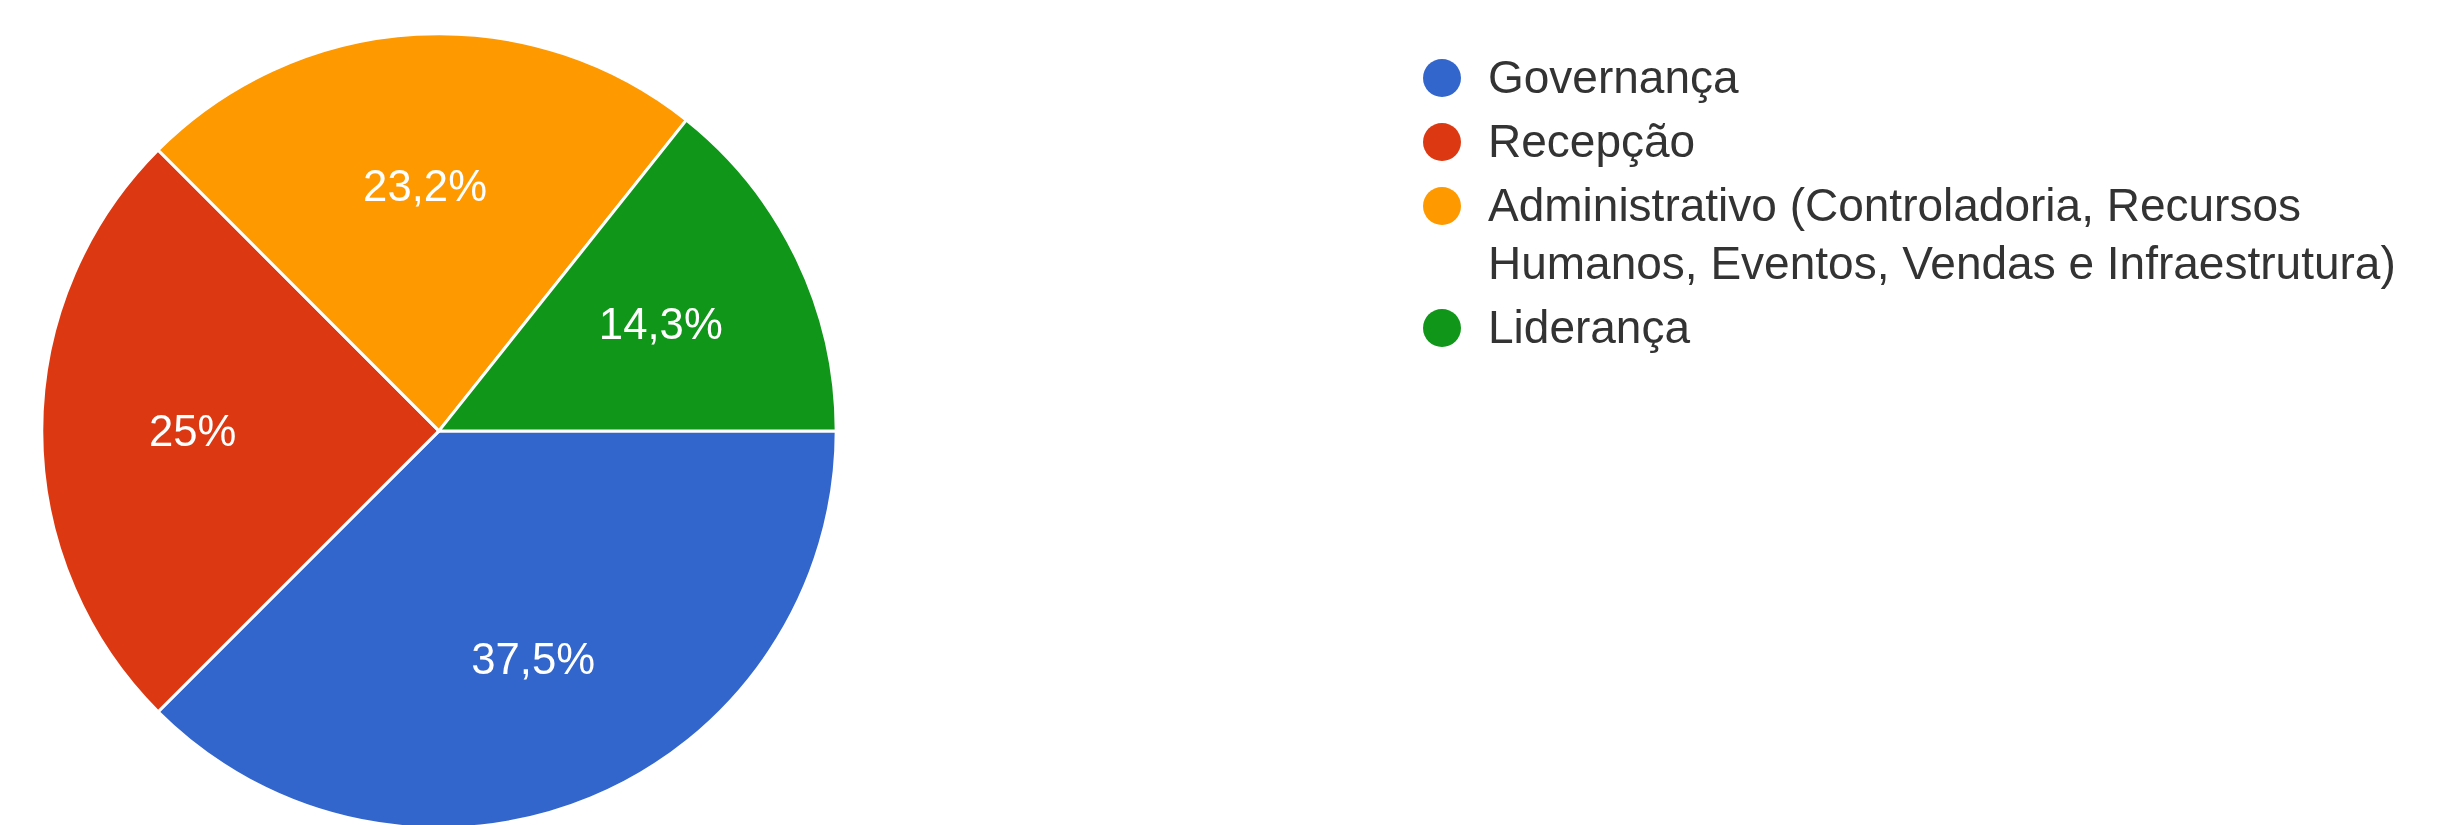 The image size is (2463, 825). What do you see at coordinates (1942, 234) in the screenshot?
I see `legend-label: Administrativo (Controladoria, Recursos Humanos, Eventos, Vendas e Infraestrutura)` at bounding box center [1942, 234].